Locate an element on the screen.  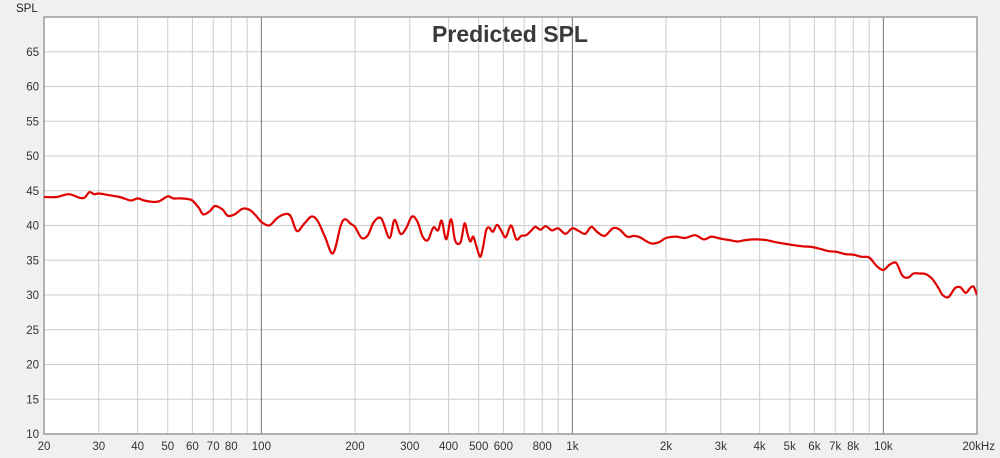
y-tick-label: 55 is located at coordinates (32, 122).